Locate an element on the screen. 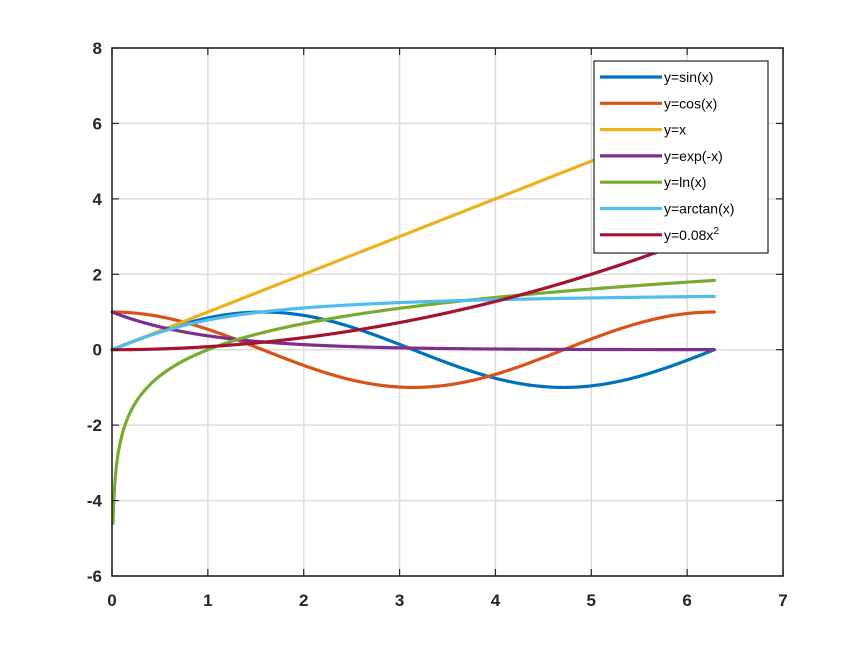  legend-label: y=x is located at coordinates (675, 130).